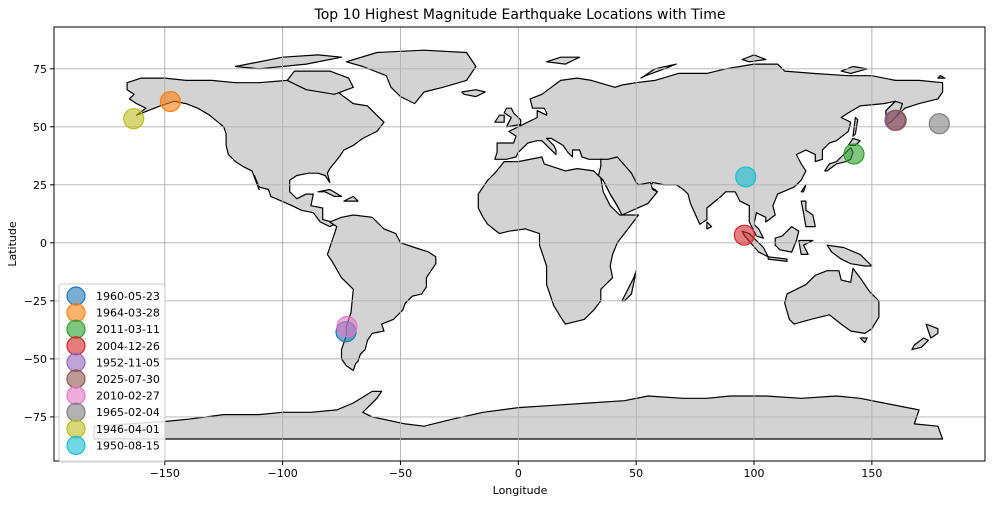  What do you see at coordinates (40, 69) in the screenshot?
I see `y-tick-label: 75` at bounding box center [40, 69].